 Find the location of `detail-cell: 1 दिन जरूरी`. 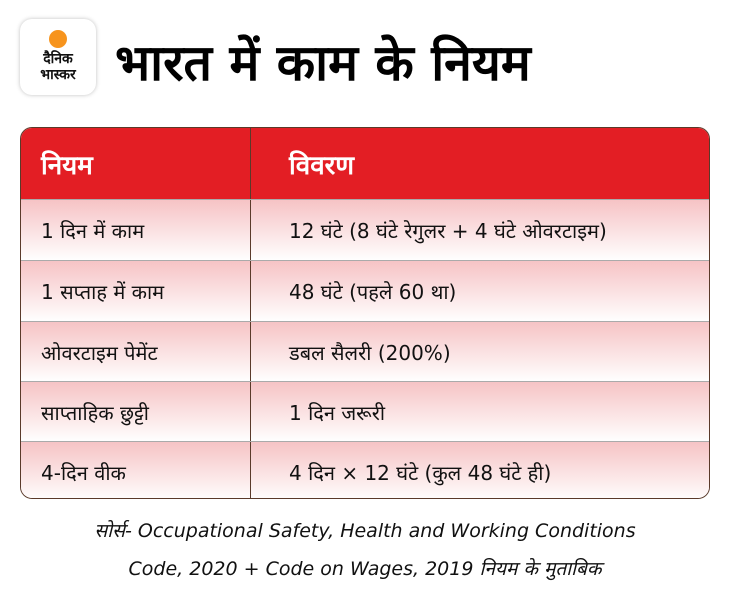

detail-cell: 1 दिन जरूरी is located at coordinates (337, 412).